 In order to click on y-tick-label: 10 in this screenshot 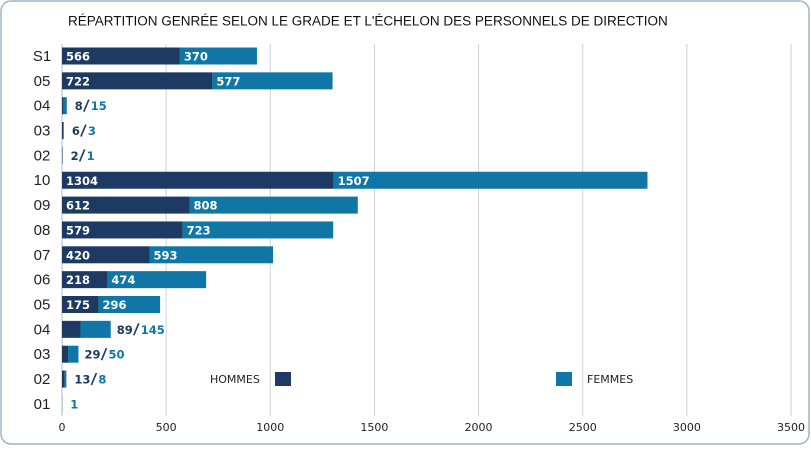, I will do `click(42, 180)`.